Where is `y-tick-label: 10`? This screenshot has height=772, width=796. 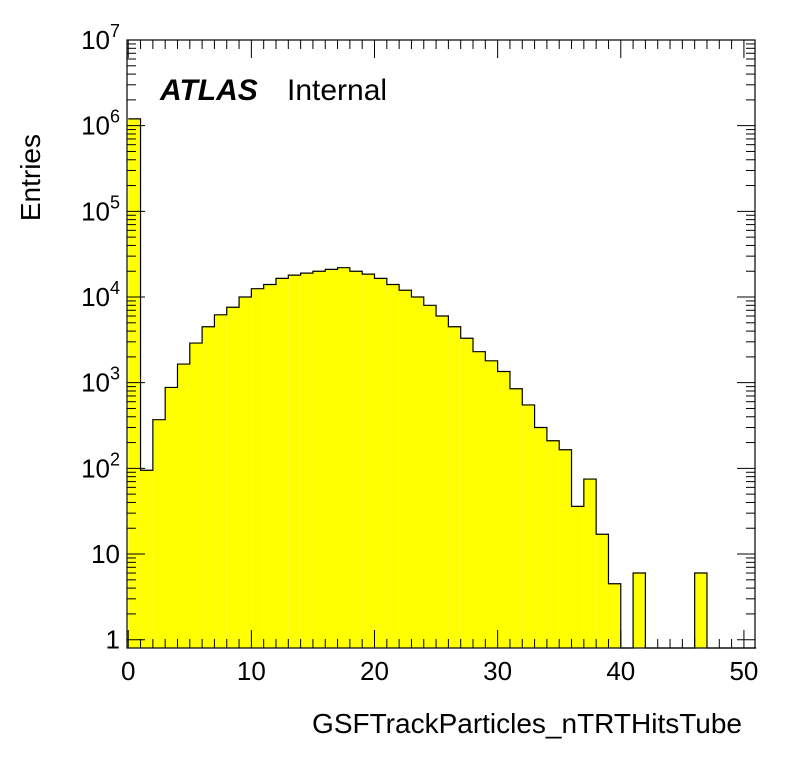 y-tick-label: 10 is located at coordinates (105, 554).